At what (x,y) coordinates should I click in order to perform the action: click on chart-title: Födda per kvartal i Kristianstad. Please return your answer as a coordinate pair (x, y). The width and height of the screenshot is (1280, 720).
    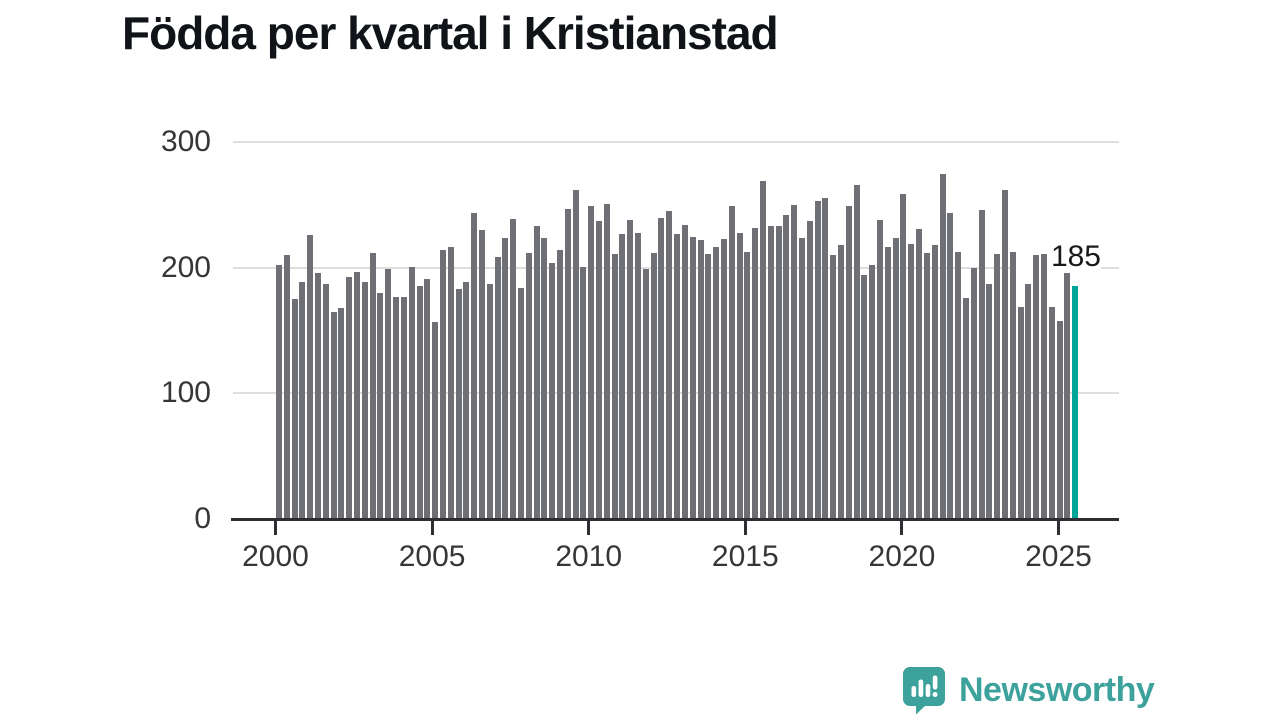
    Looking at the image, I should click on (450, 33).